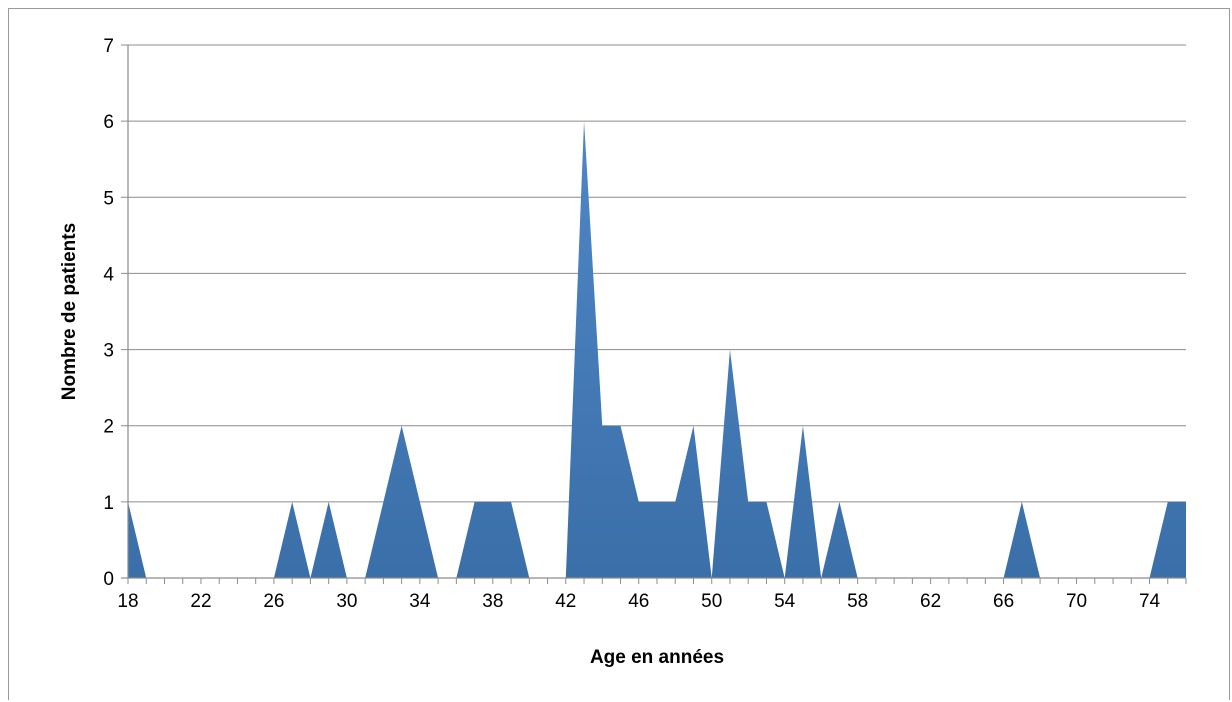 The width and height of the screenshot is (1232, 702). I want to click on x-tick-label: 22, so click(200, 601).